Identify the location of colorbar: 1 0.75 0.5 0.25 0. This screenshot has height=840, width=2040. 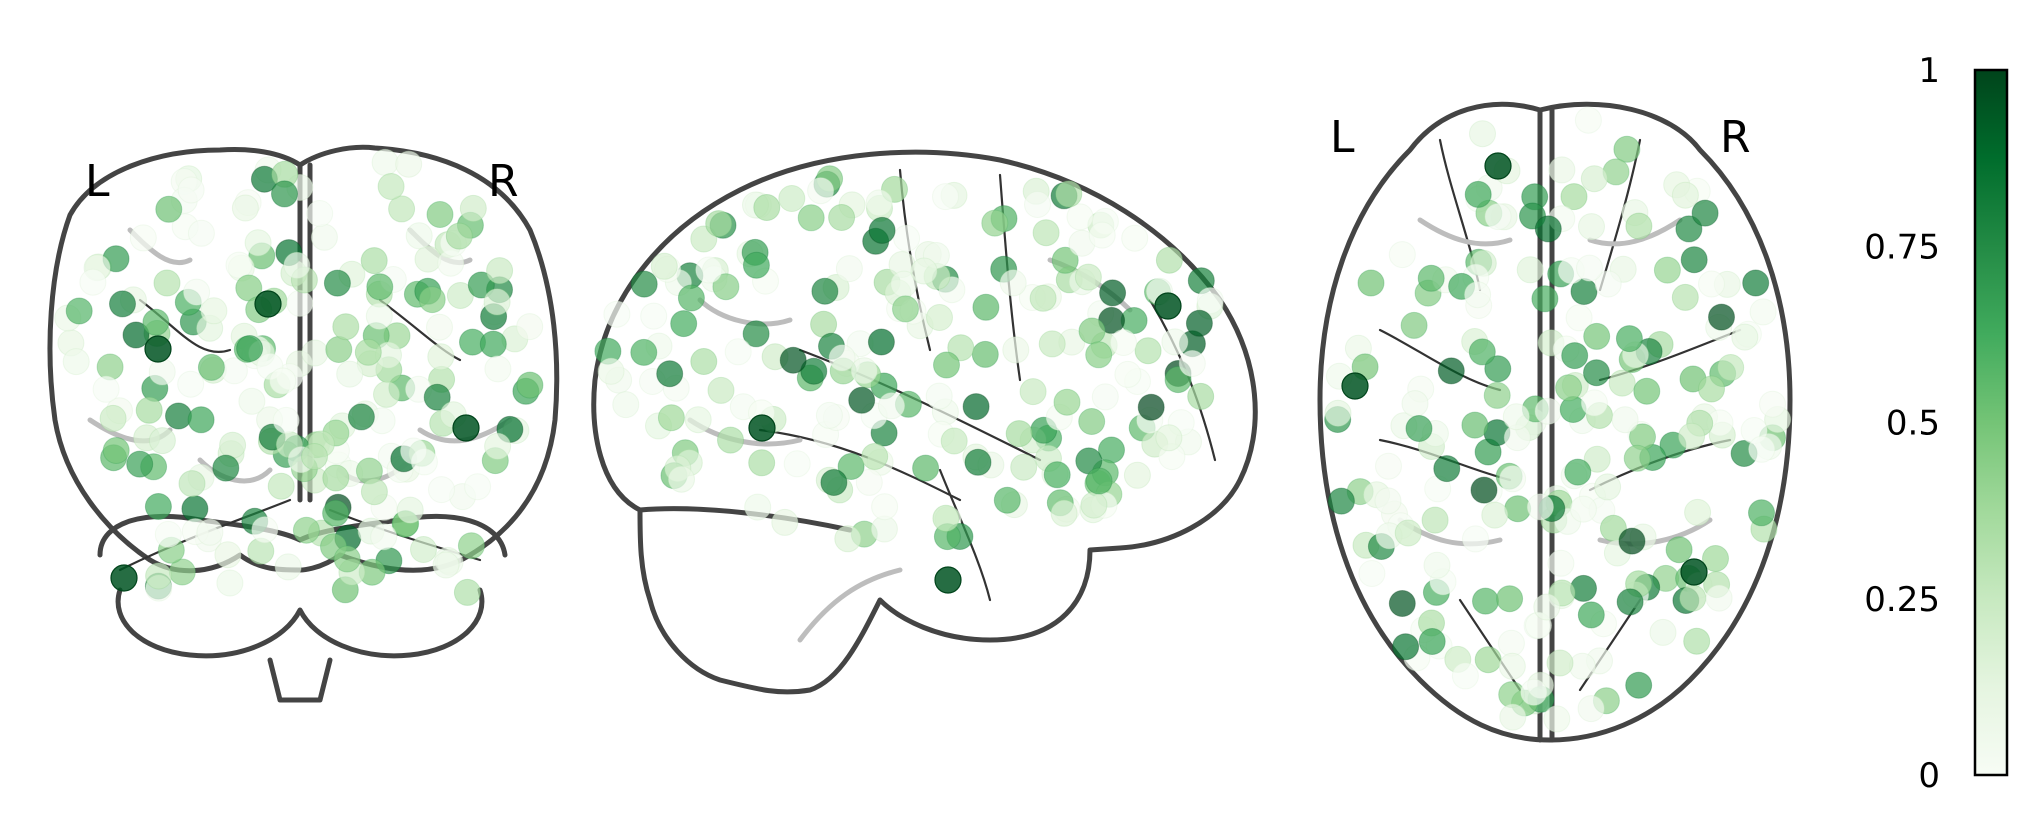
(1936, 423).